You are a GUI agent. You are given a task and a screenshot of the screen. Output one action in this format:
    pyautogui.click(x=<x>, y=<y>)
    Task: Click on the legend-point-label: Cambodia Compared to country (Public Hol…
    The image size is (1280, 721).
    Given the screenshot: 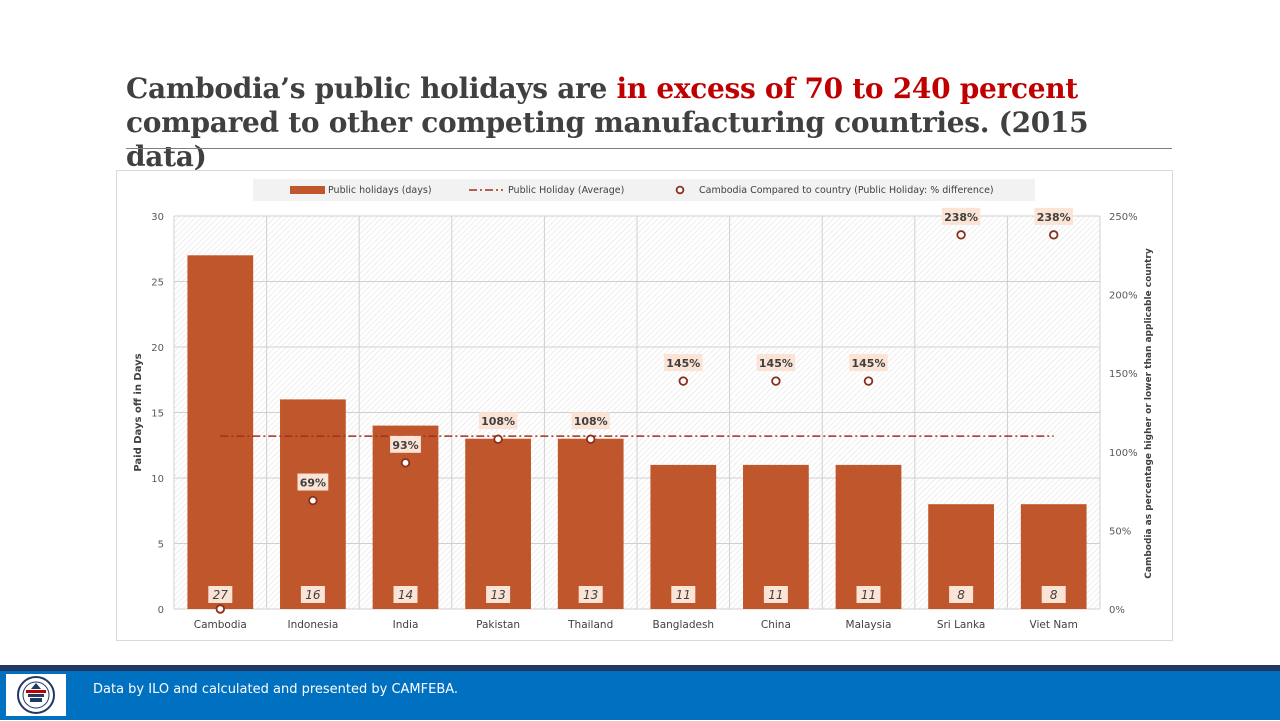 What is the action you would take?
    pyautogui.click(x=846, y=190)
    